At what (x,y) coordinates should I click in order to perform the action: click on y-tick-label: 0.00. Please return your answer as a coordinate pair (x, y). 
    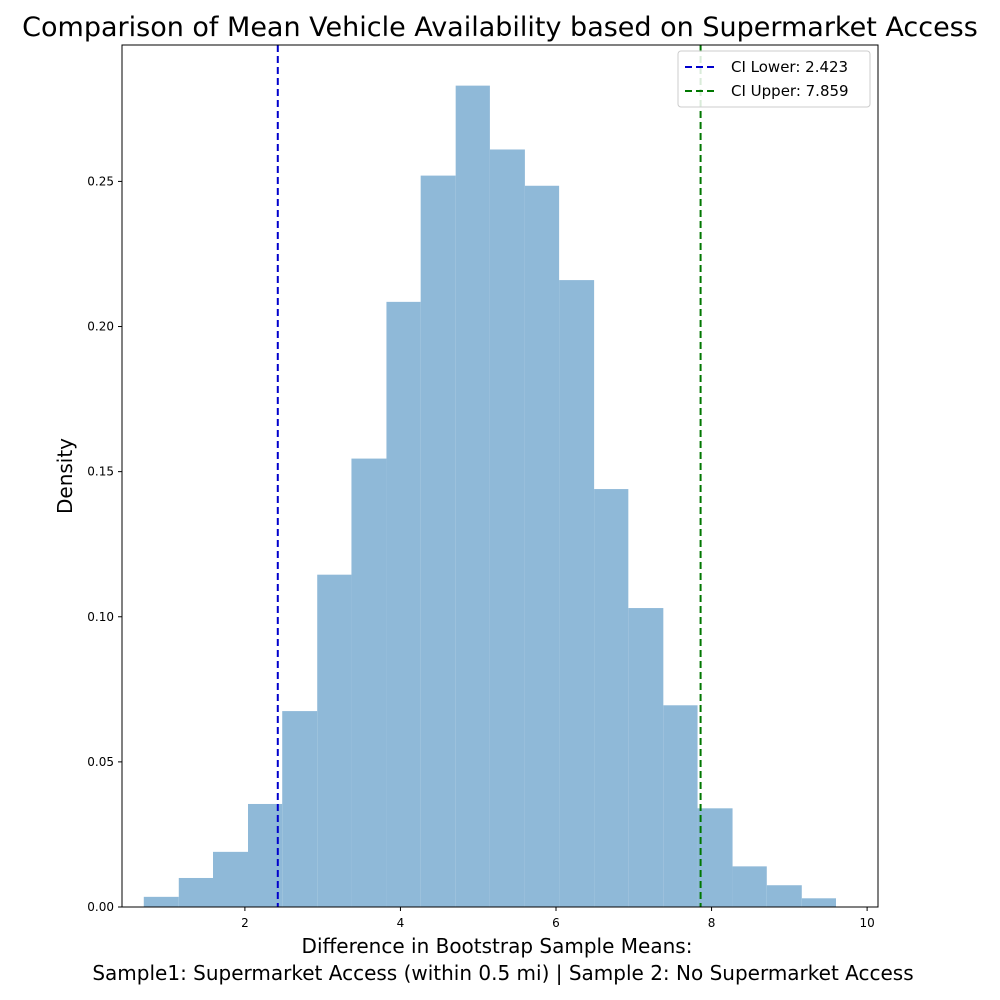
    Looking at the image, I should click on (100, 907).